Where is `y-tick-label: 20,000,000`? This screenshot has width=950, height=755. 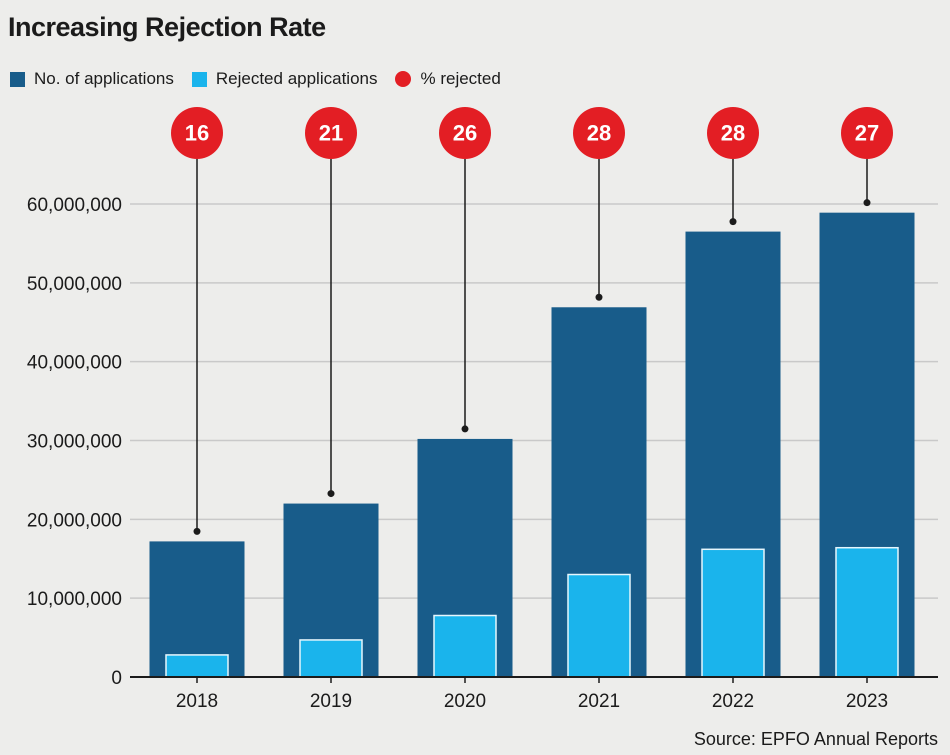
y-tick-label: 20,000,000 is located at coordinates (74, 520).